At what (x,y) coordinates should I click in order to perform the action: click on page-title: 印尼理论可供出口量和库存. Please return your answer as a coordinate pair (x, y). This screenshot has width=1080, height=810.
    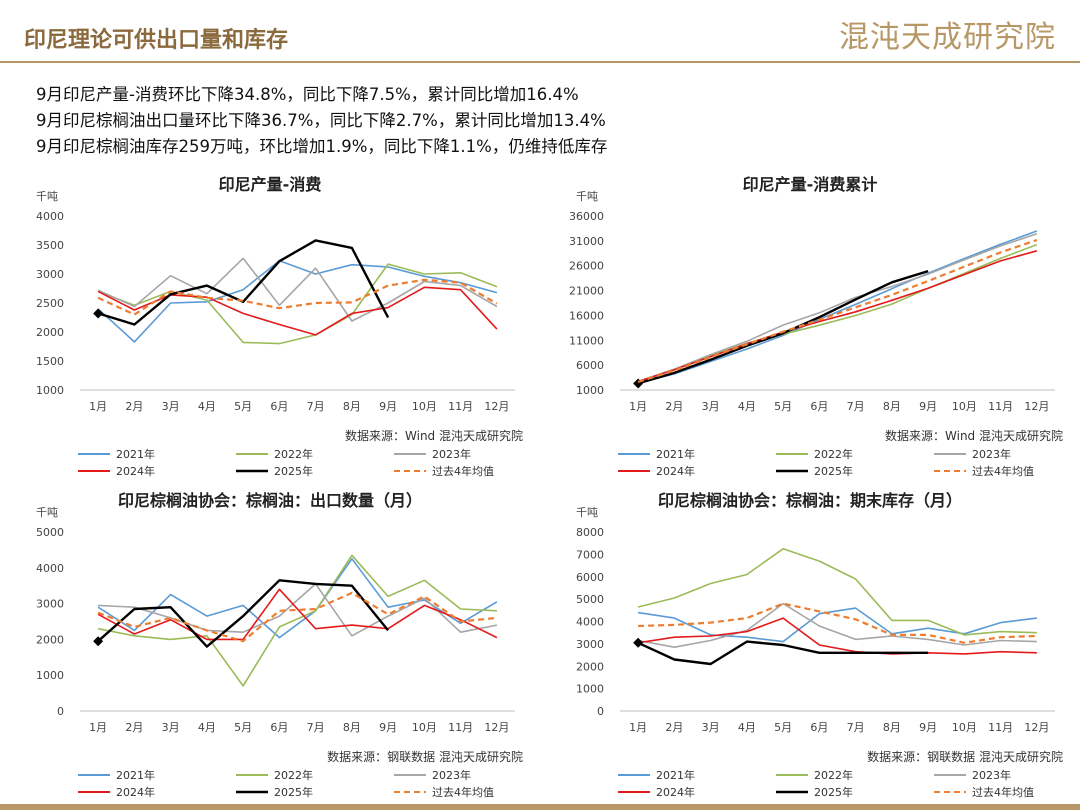
    Looking at the image, I should click on (156, 40).